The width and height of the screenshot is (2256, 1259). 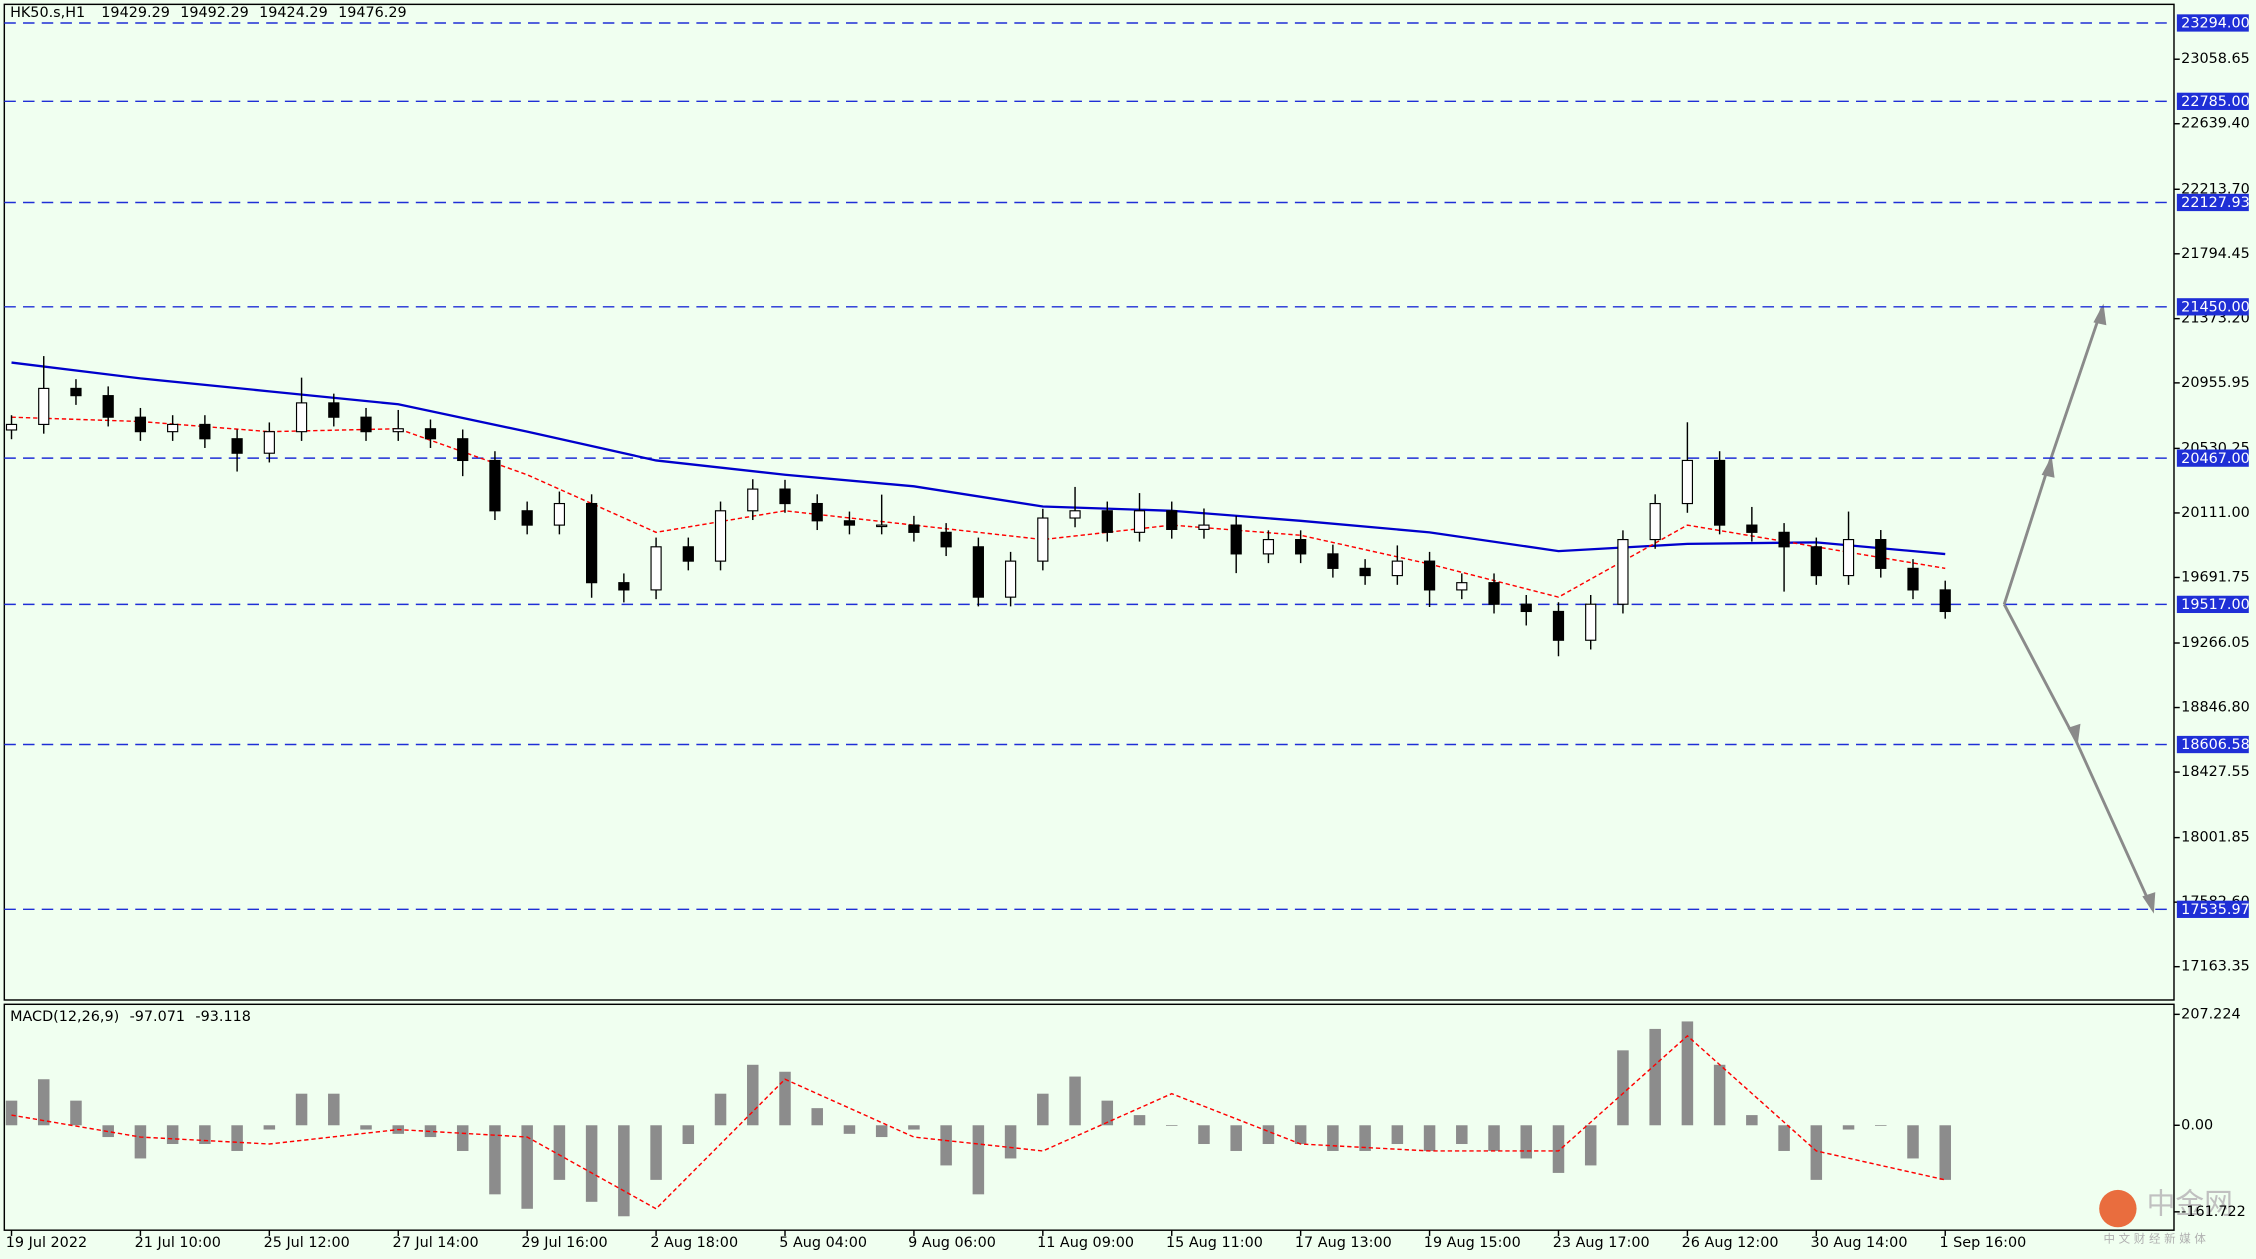 I want to click on x-tick-label: 2 Aug 18:00, so click(x=694, y=1243).